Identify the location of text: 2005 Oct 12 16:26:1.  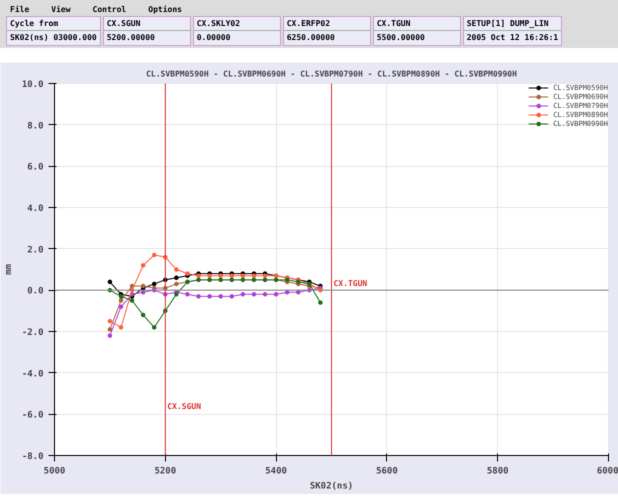
(513, 38).